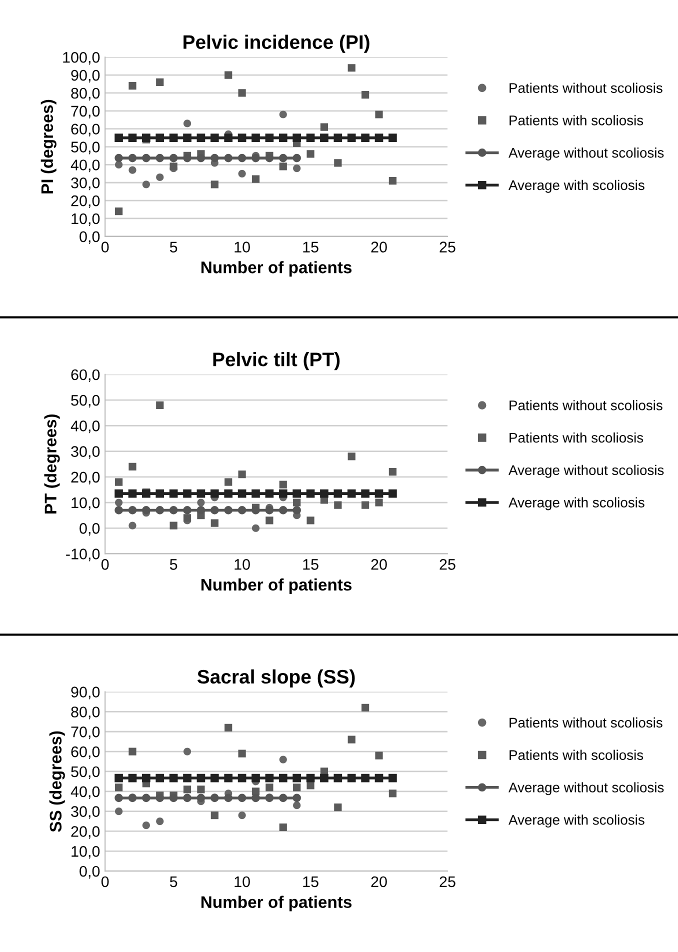 The width and height of the screenshot is (678, 952). I want to click on x-axis-title: Number of patients, so click(276, 904).